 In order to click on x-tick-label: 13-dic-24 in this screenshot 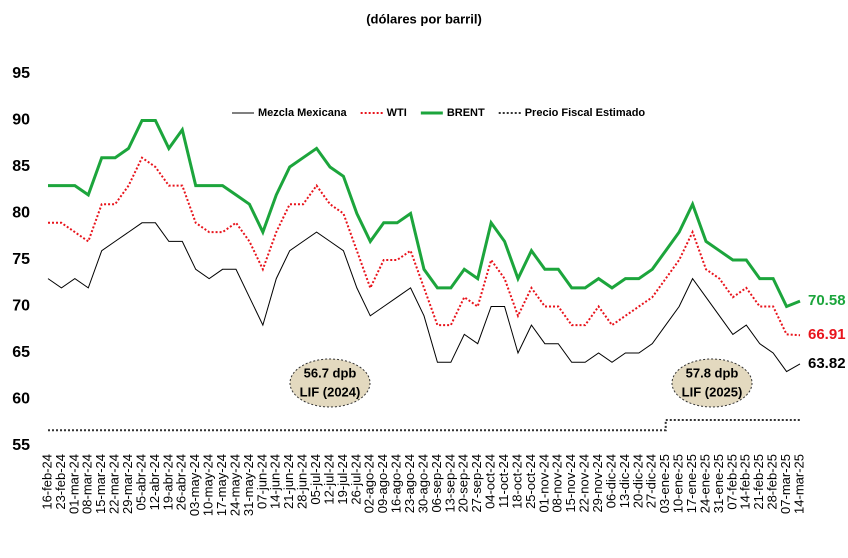, I will do `click(624, 481)`.